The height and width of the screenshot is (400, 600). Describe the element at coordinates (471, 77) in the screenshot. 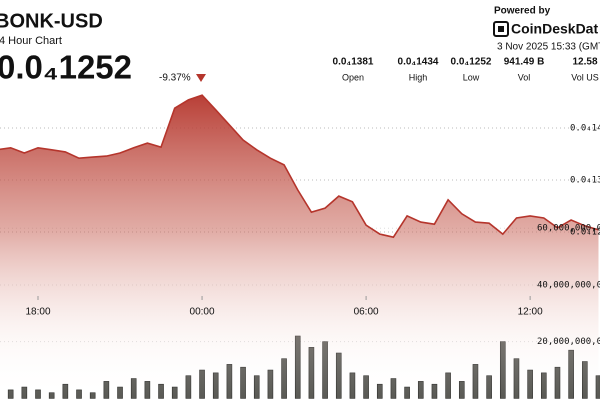

I see `stat-label: Low` at that location.